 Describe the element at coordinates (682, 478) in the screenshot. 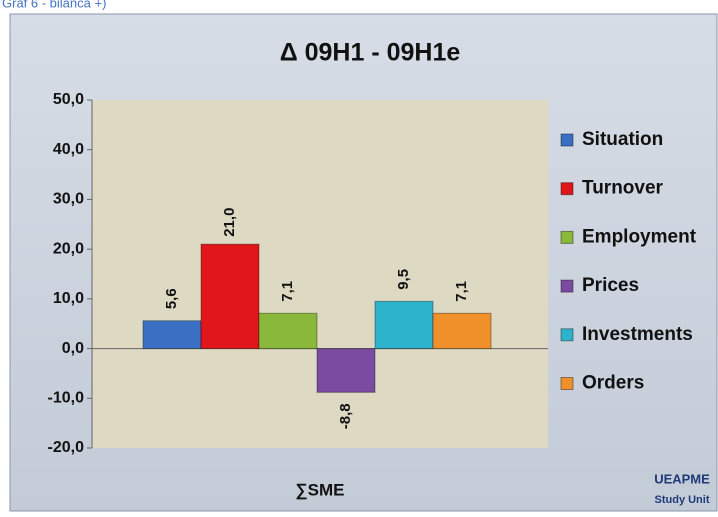

I see `logo-text: UEAPME` at that location.